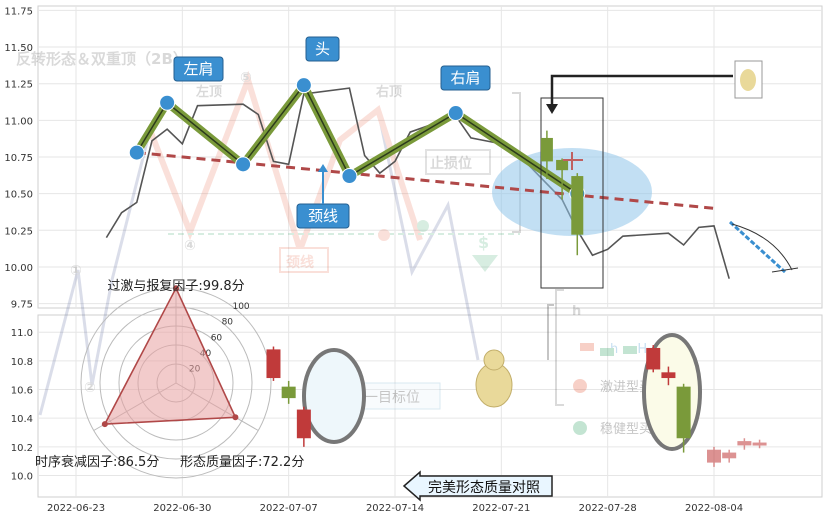 The image size is (827, 524). What do you see at coordinates (323, 168) in the screenshot?
I see `neckline-label-arrow` at bounding box center [323, 168].